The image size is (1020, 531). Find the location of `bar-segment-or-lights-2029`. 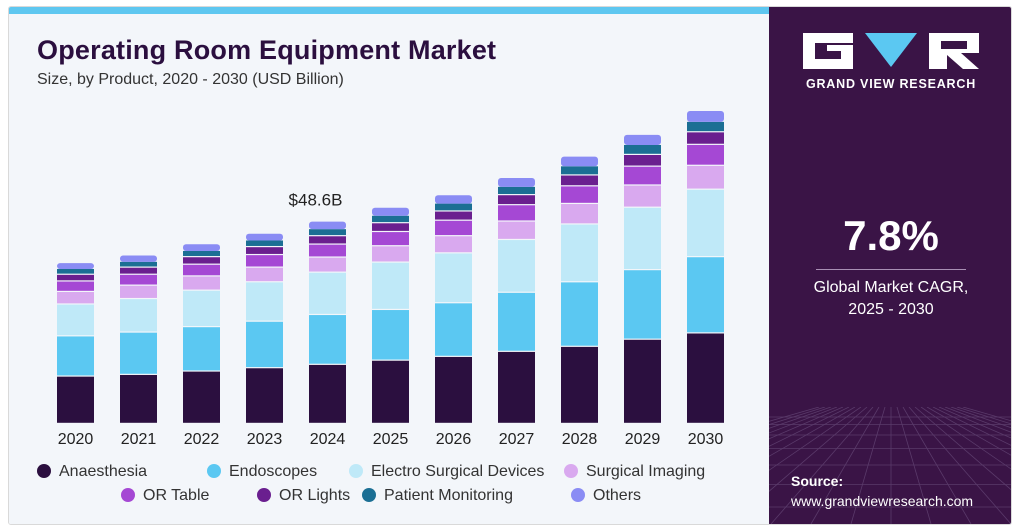

bar-segment-or-lights-2029 is located at coordinates (642, 160).